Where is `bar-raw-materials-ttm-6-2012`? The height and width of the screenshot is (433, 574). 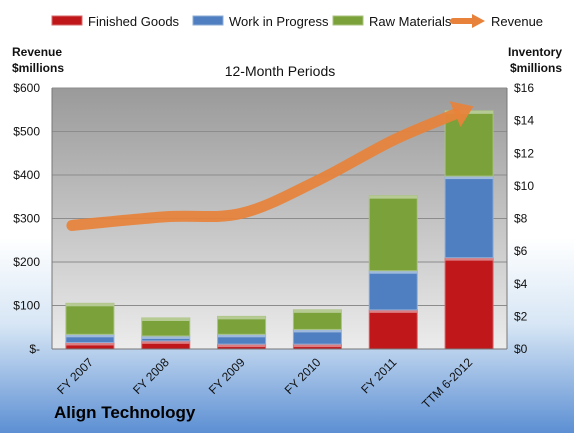 bar-raw-materials-ttm-6-2012 is located at coordinates (469, 143).